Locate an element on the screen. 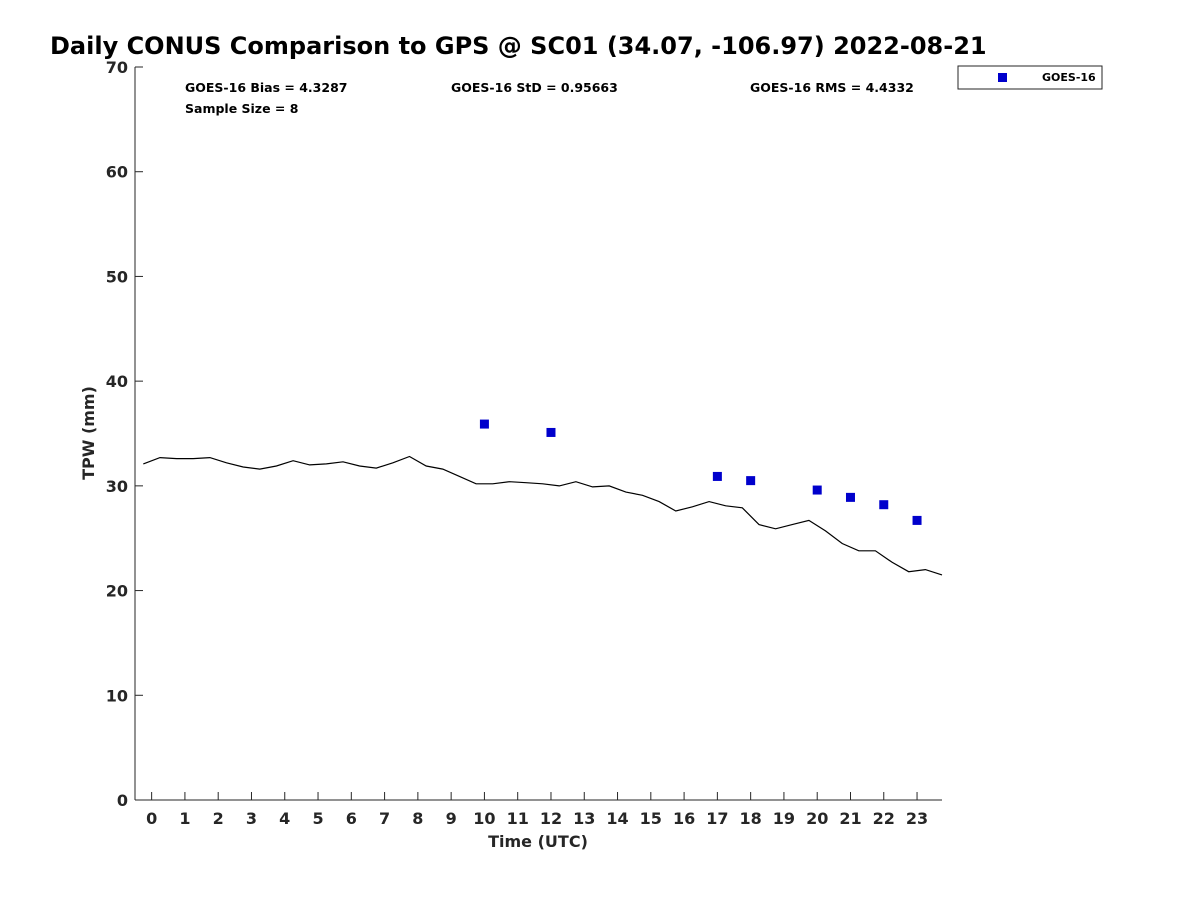 The height and width of the screenshot is (900, 1200). x-tick-label: 10 is located at coordinates (484, 818).